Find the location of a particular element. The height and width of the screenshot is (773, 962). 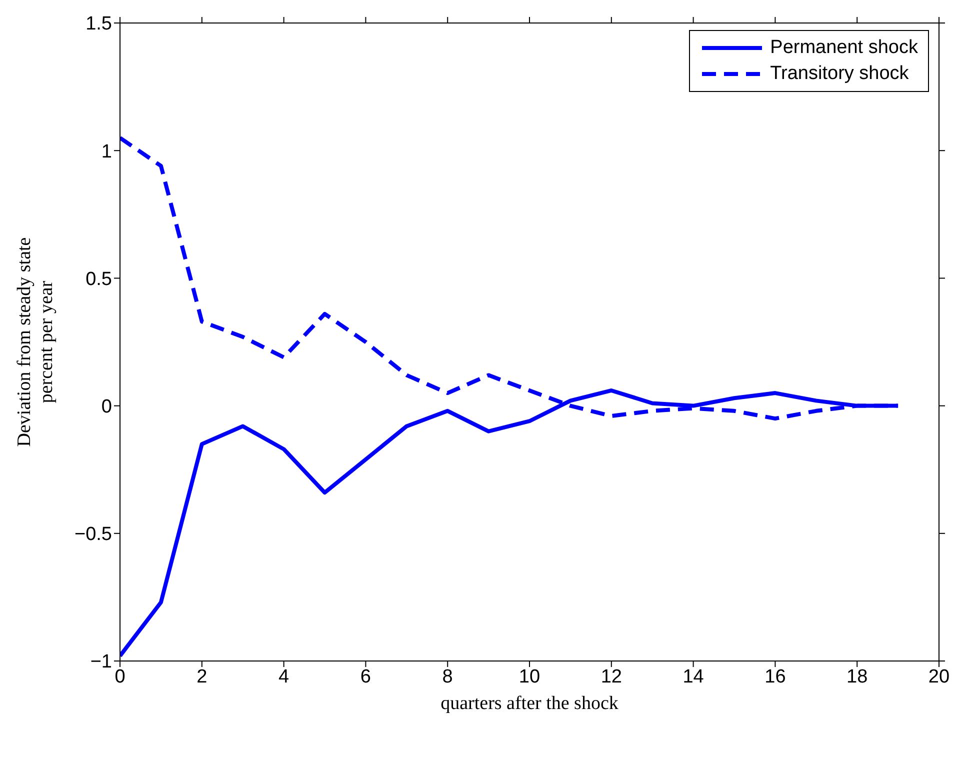

legend-label: Permanent shock is located at coordinates (844, 48).